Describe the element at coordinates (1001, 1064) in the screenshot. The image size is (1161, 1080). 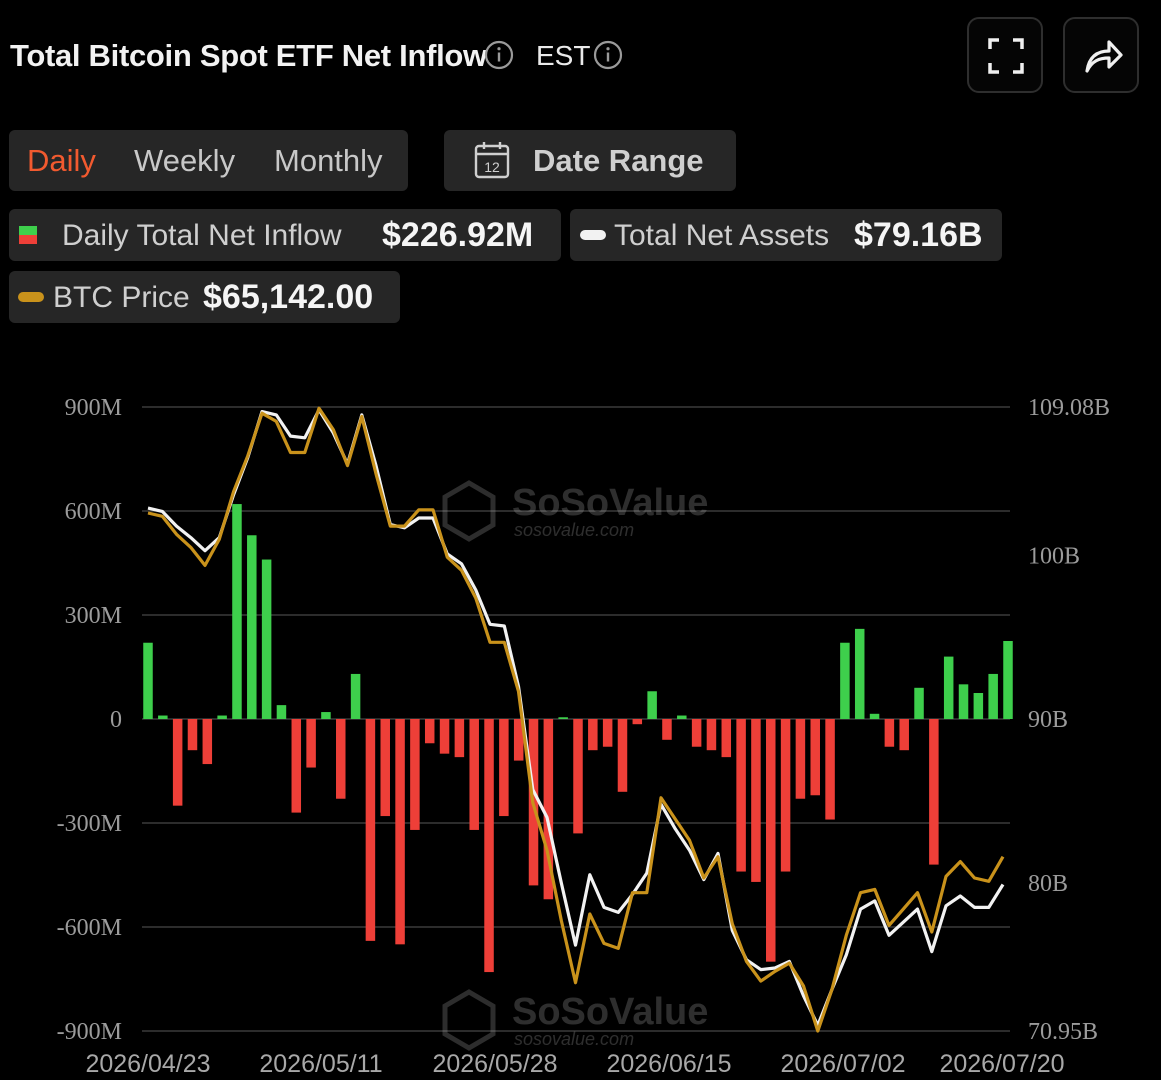
I see `x-tick-label: 2026/07/20` at that location.